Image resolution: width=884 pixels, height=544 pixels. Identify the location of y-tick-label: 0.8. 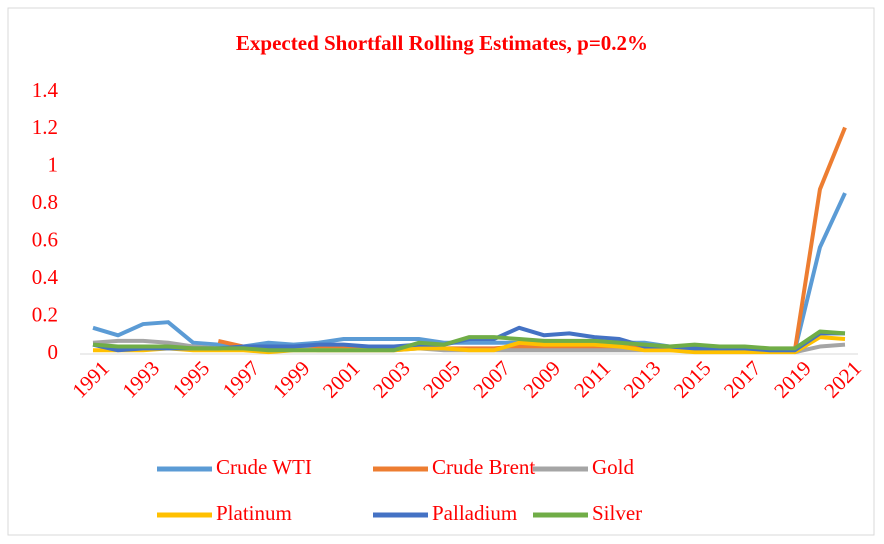
(45, 202).